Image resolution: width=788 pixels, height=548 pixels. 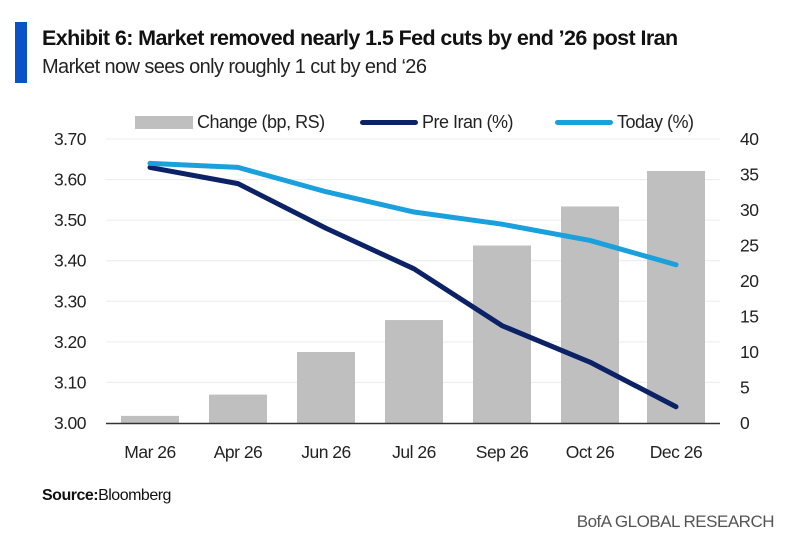 I want to click on right-tick-label: 30, so click(x=749, y=210).